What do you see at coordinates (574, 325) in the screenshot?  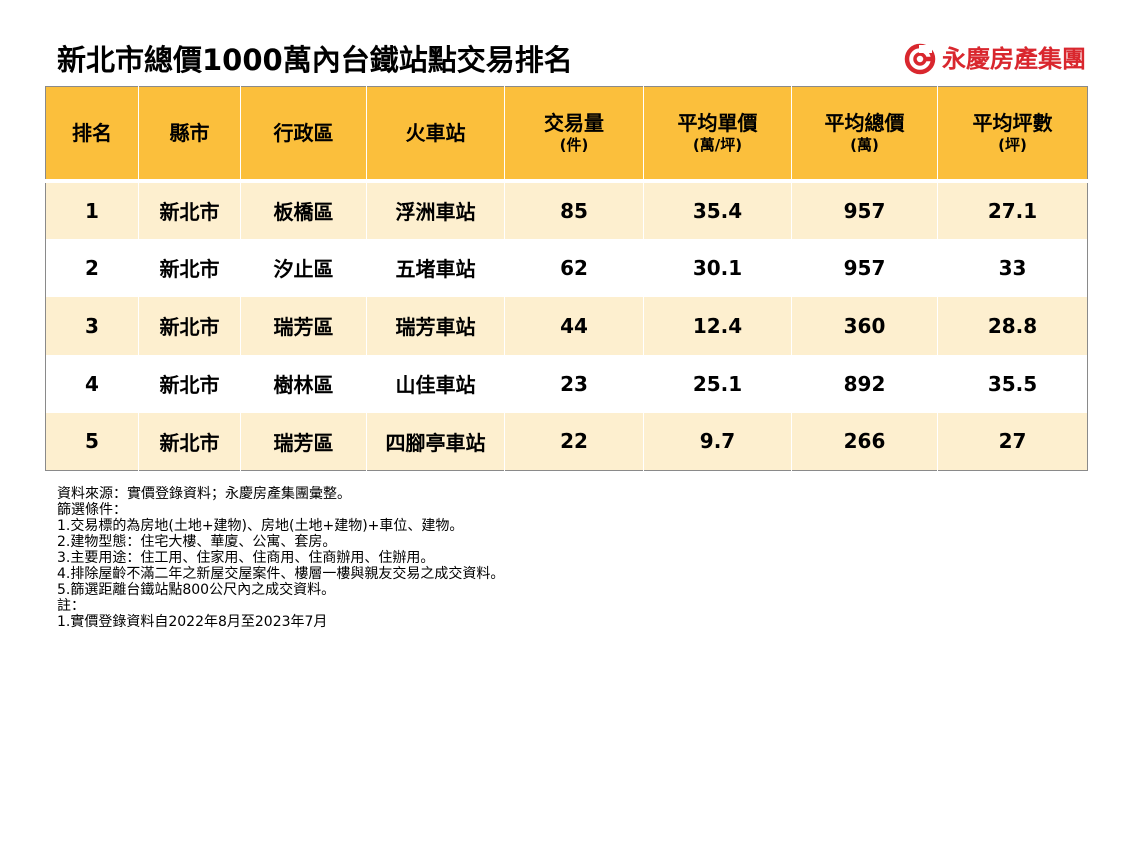 I see `cell-volume: 44` at bounding box center [574, 325].